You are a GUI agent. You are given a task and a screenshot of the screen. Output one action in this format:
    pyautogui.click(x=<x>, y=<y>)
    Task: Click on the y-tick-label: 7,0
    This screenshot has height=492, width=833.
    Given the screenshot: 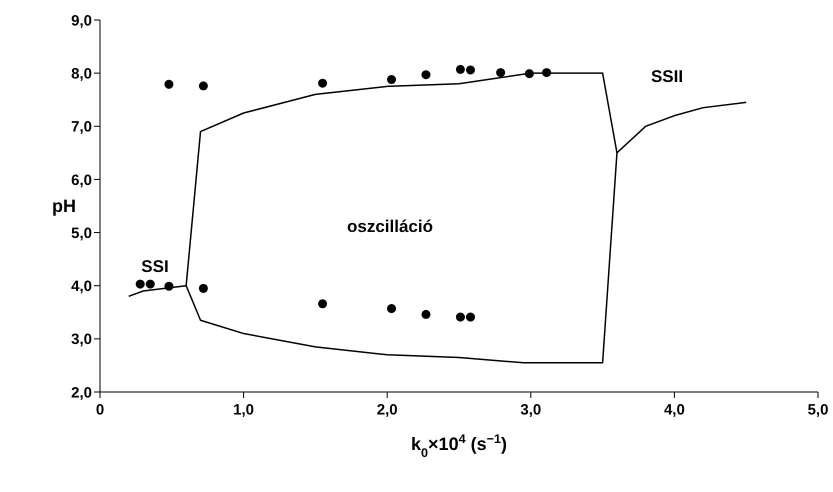 What is the action you would take?
    pyautogui.click(x=81, y=127)
    